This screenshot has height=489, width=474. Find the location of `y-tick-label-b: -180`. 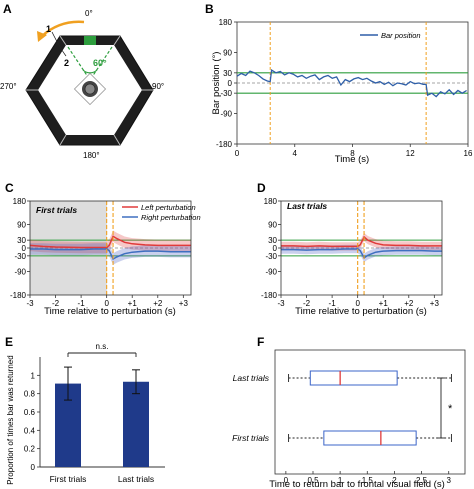

y-tick-label-b: -180 is located at coordinates (224, 144).